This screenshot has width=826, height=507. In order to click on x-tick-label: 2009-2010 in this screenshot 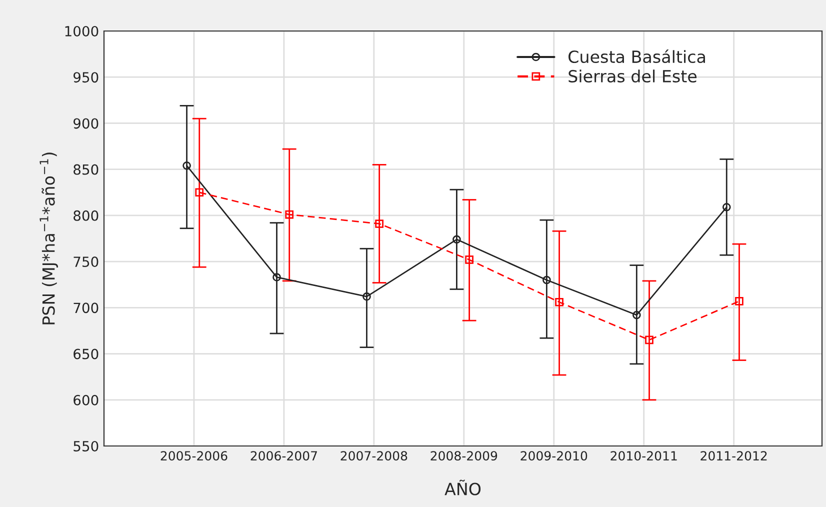, I will do `click(554, 456)`.